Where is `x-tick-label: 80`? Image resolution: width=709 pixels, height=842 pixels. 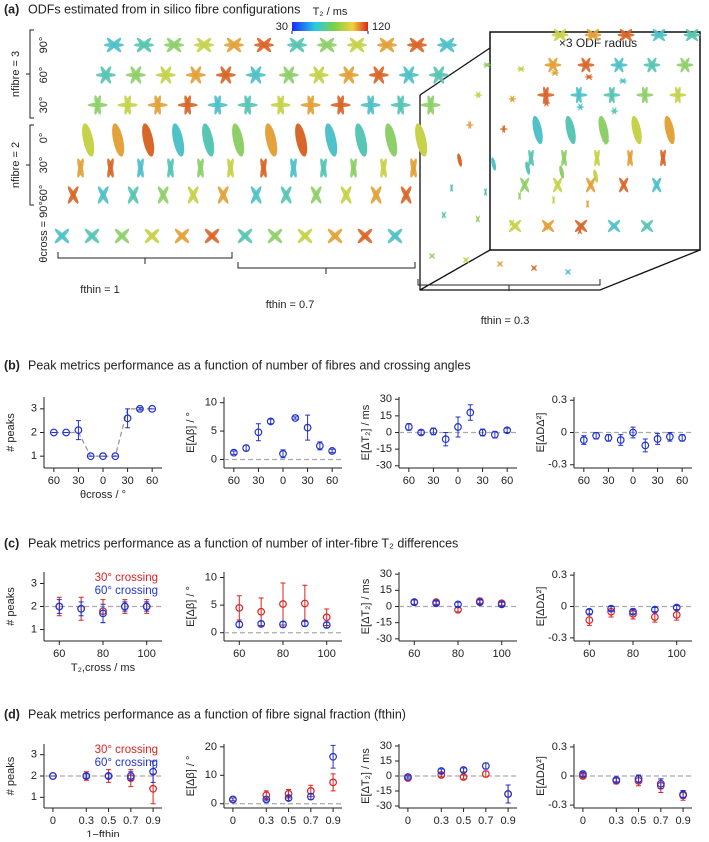 x-tick-label: 80 is located at coordinates (103, 654).